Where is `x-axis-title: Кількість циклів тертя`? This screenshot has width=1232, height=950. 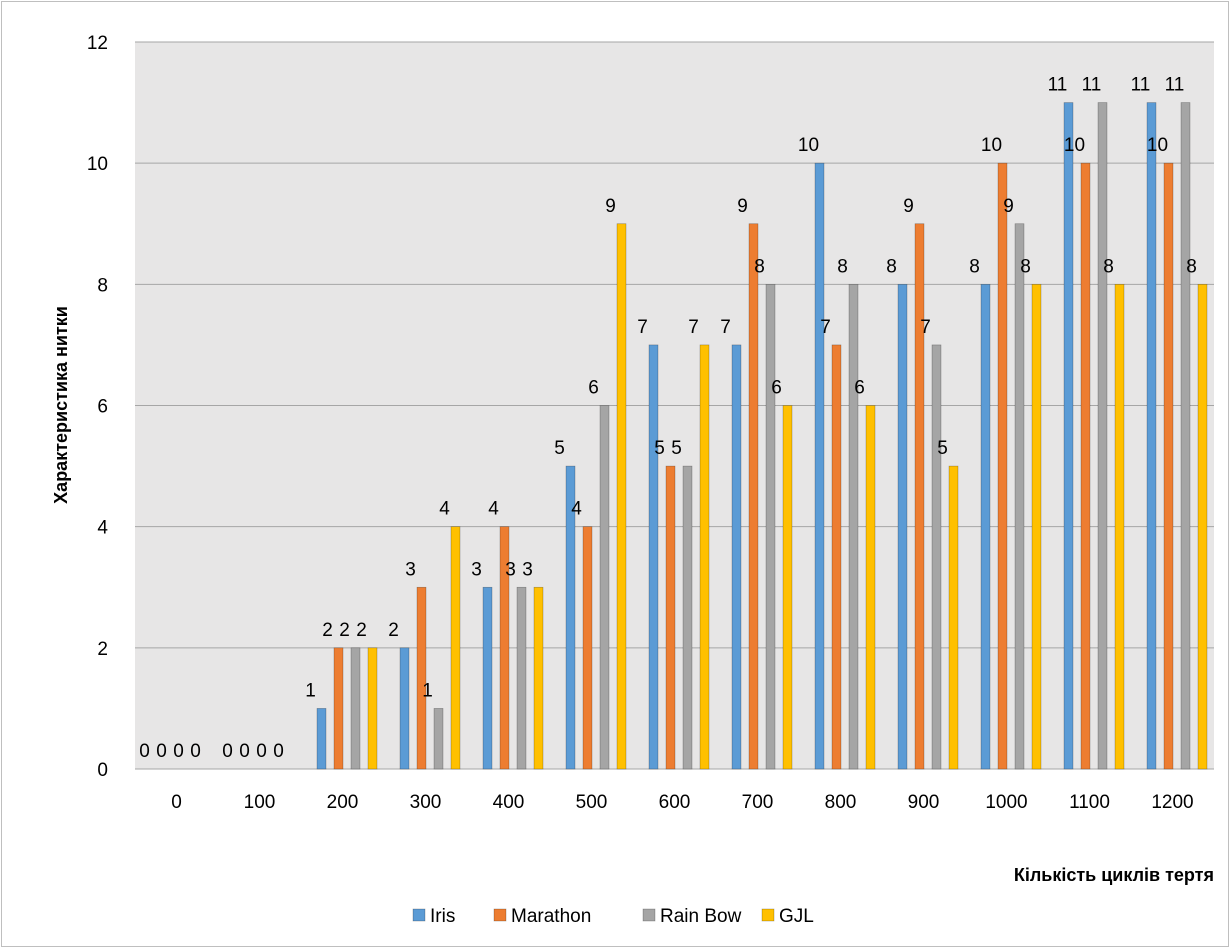
x-axis-title: Кількість циклів тертя is located at coordinates (1114, 875).